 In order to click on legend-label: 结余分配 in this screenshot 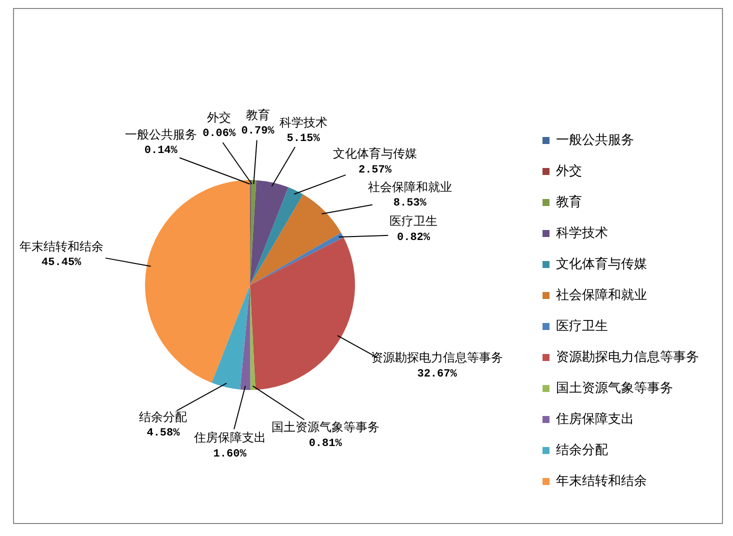, I will do `click(582, 450)`.